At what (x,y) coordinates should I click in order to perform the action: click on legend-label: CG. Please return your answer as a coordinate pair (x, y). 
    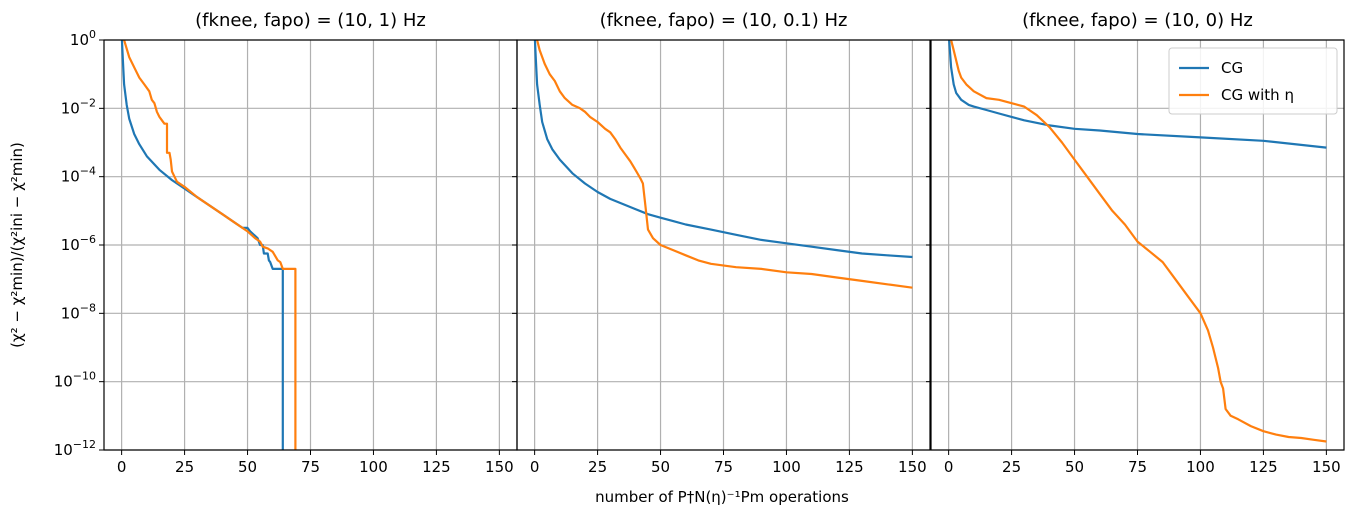
    Looking at the image, I should click on (1232, 68).